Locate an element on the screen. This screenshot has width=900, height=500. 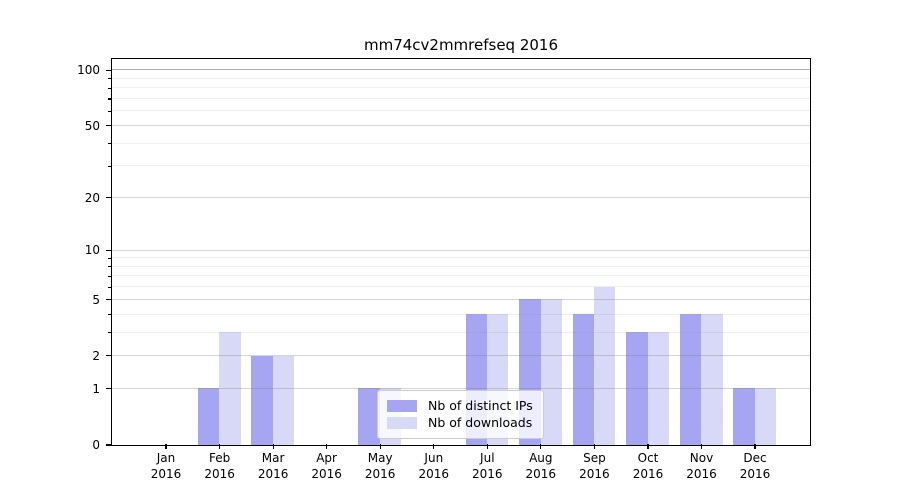
x-tick-label-feb: Feb 2016 is located at coordinates (219, 466).